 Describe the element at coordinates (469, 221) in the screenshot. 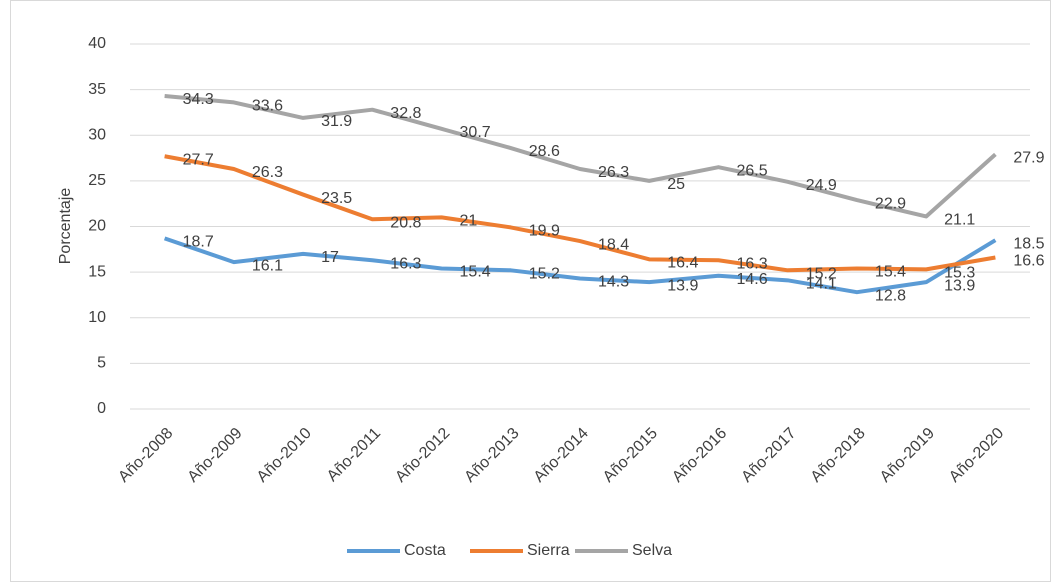

I see `data-label: 21` at that location.